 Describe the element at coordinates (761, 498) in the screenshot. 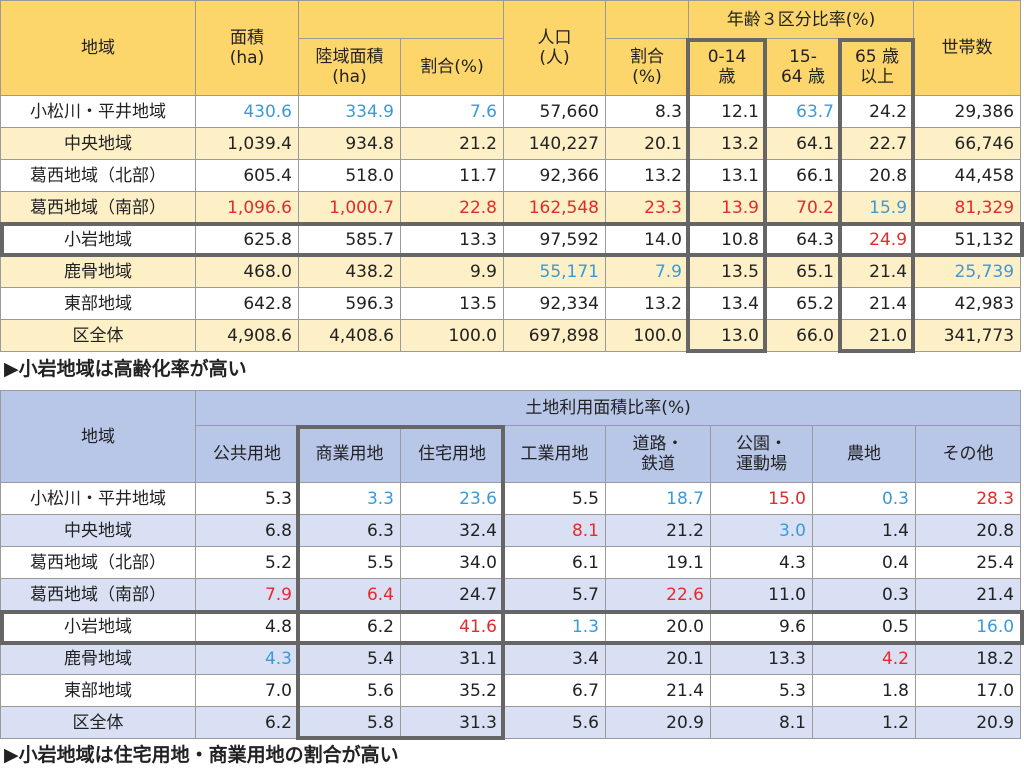

I see `value-cell: 15.0` at that location.